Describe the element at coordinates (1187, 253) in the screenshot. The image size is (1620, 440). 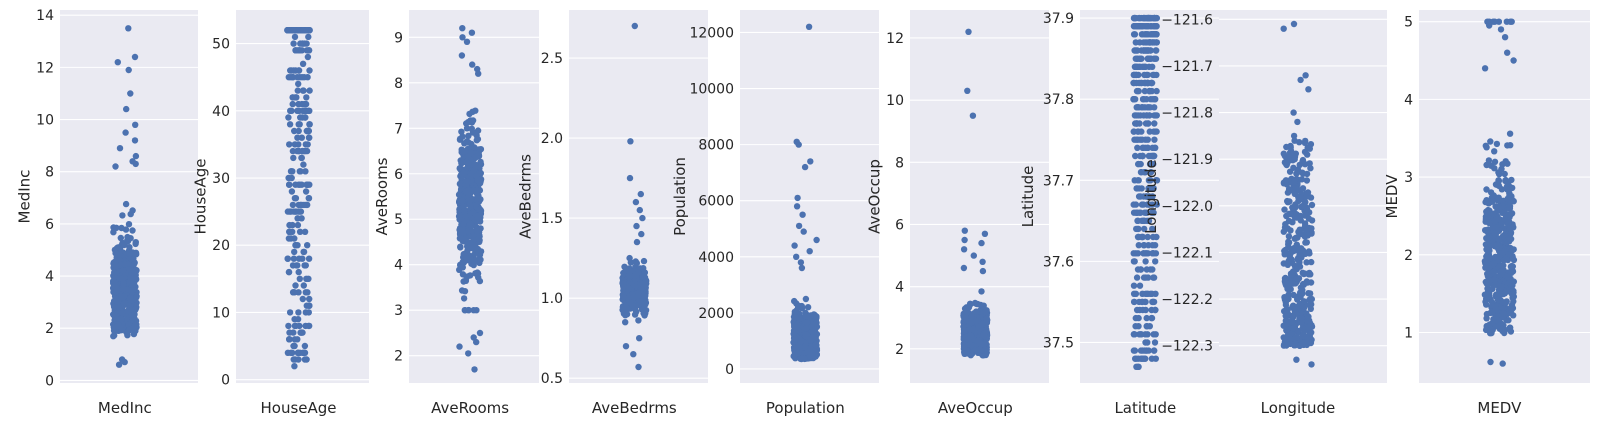
I see `y-tick-label: −122.1` at that location.